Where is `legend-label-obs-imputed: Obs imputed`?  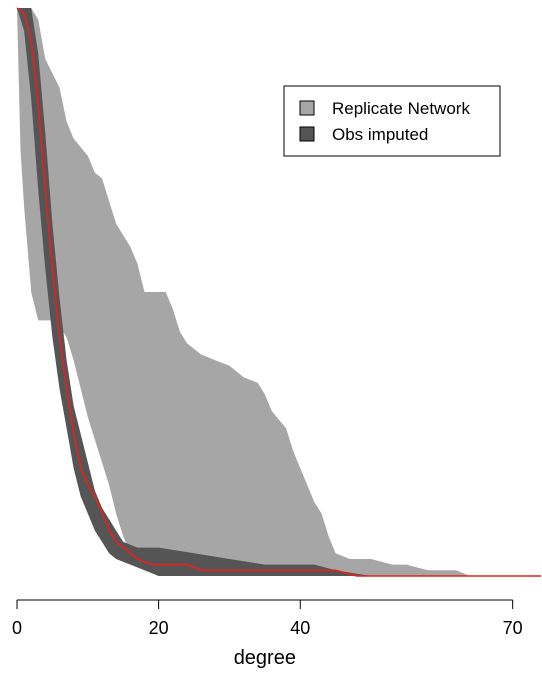
legend-label-obs-imputed: Obs imputed is located at coordinates (380, 134).